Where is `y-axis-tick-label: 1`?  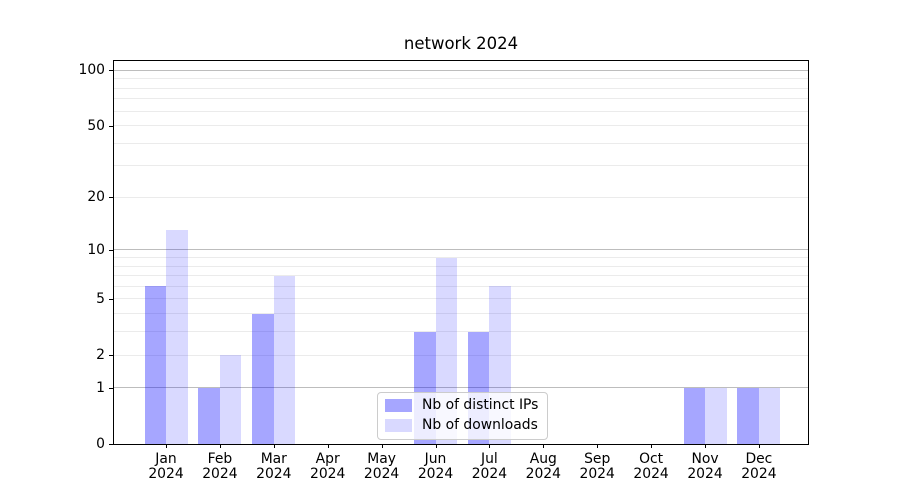
y-axis-tick-label: 1 is located at coordinates (100, 387).